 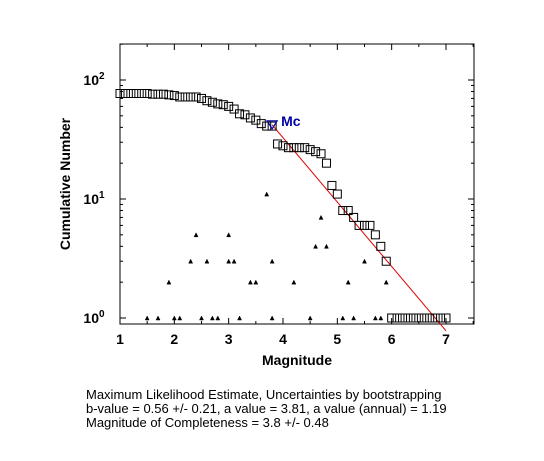 What do you see at coordinates (94, 317) in the screenshot?
I see `y-tick-label: 10⁰` at bounding box center [94, 317].